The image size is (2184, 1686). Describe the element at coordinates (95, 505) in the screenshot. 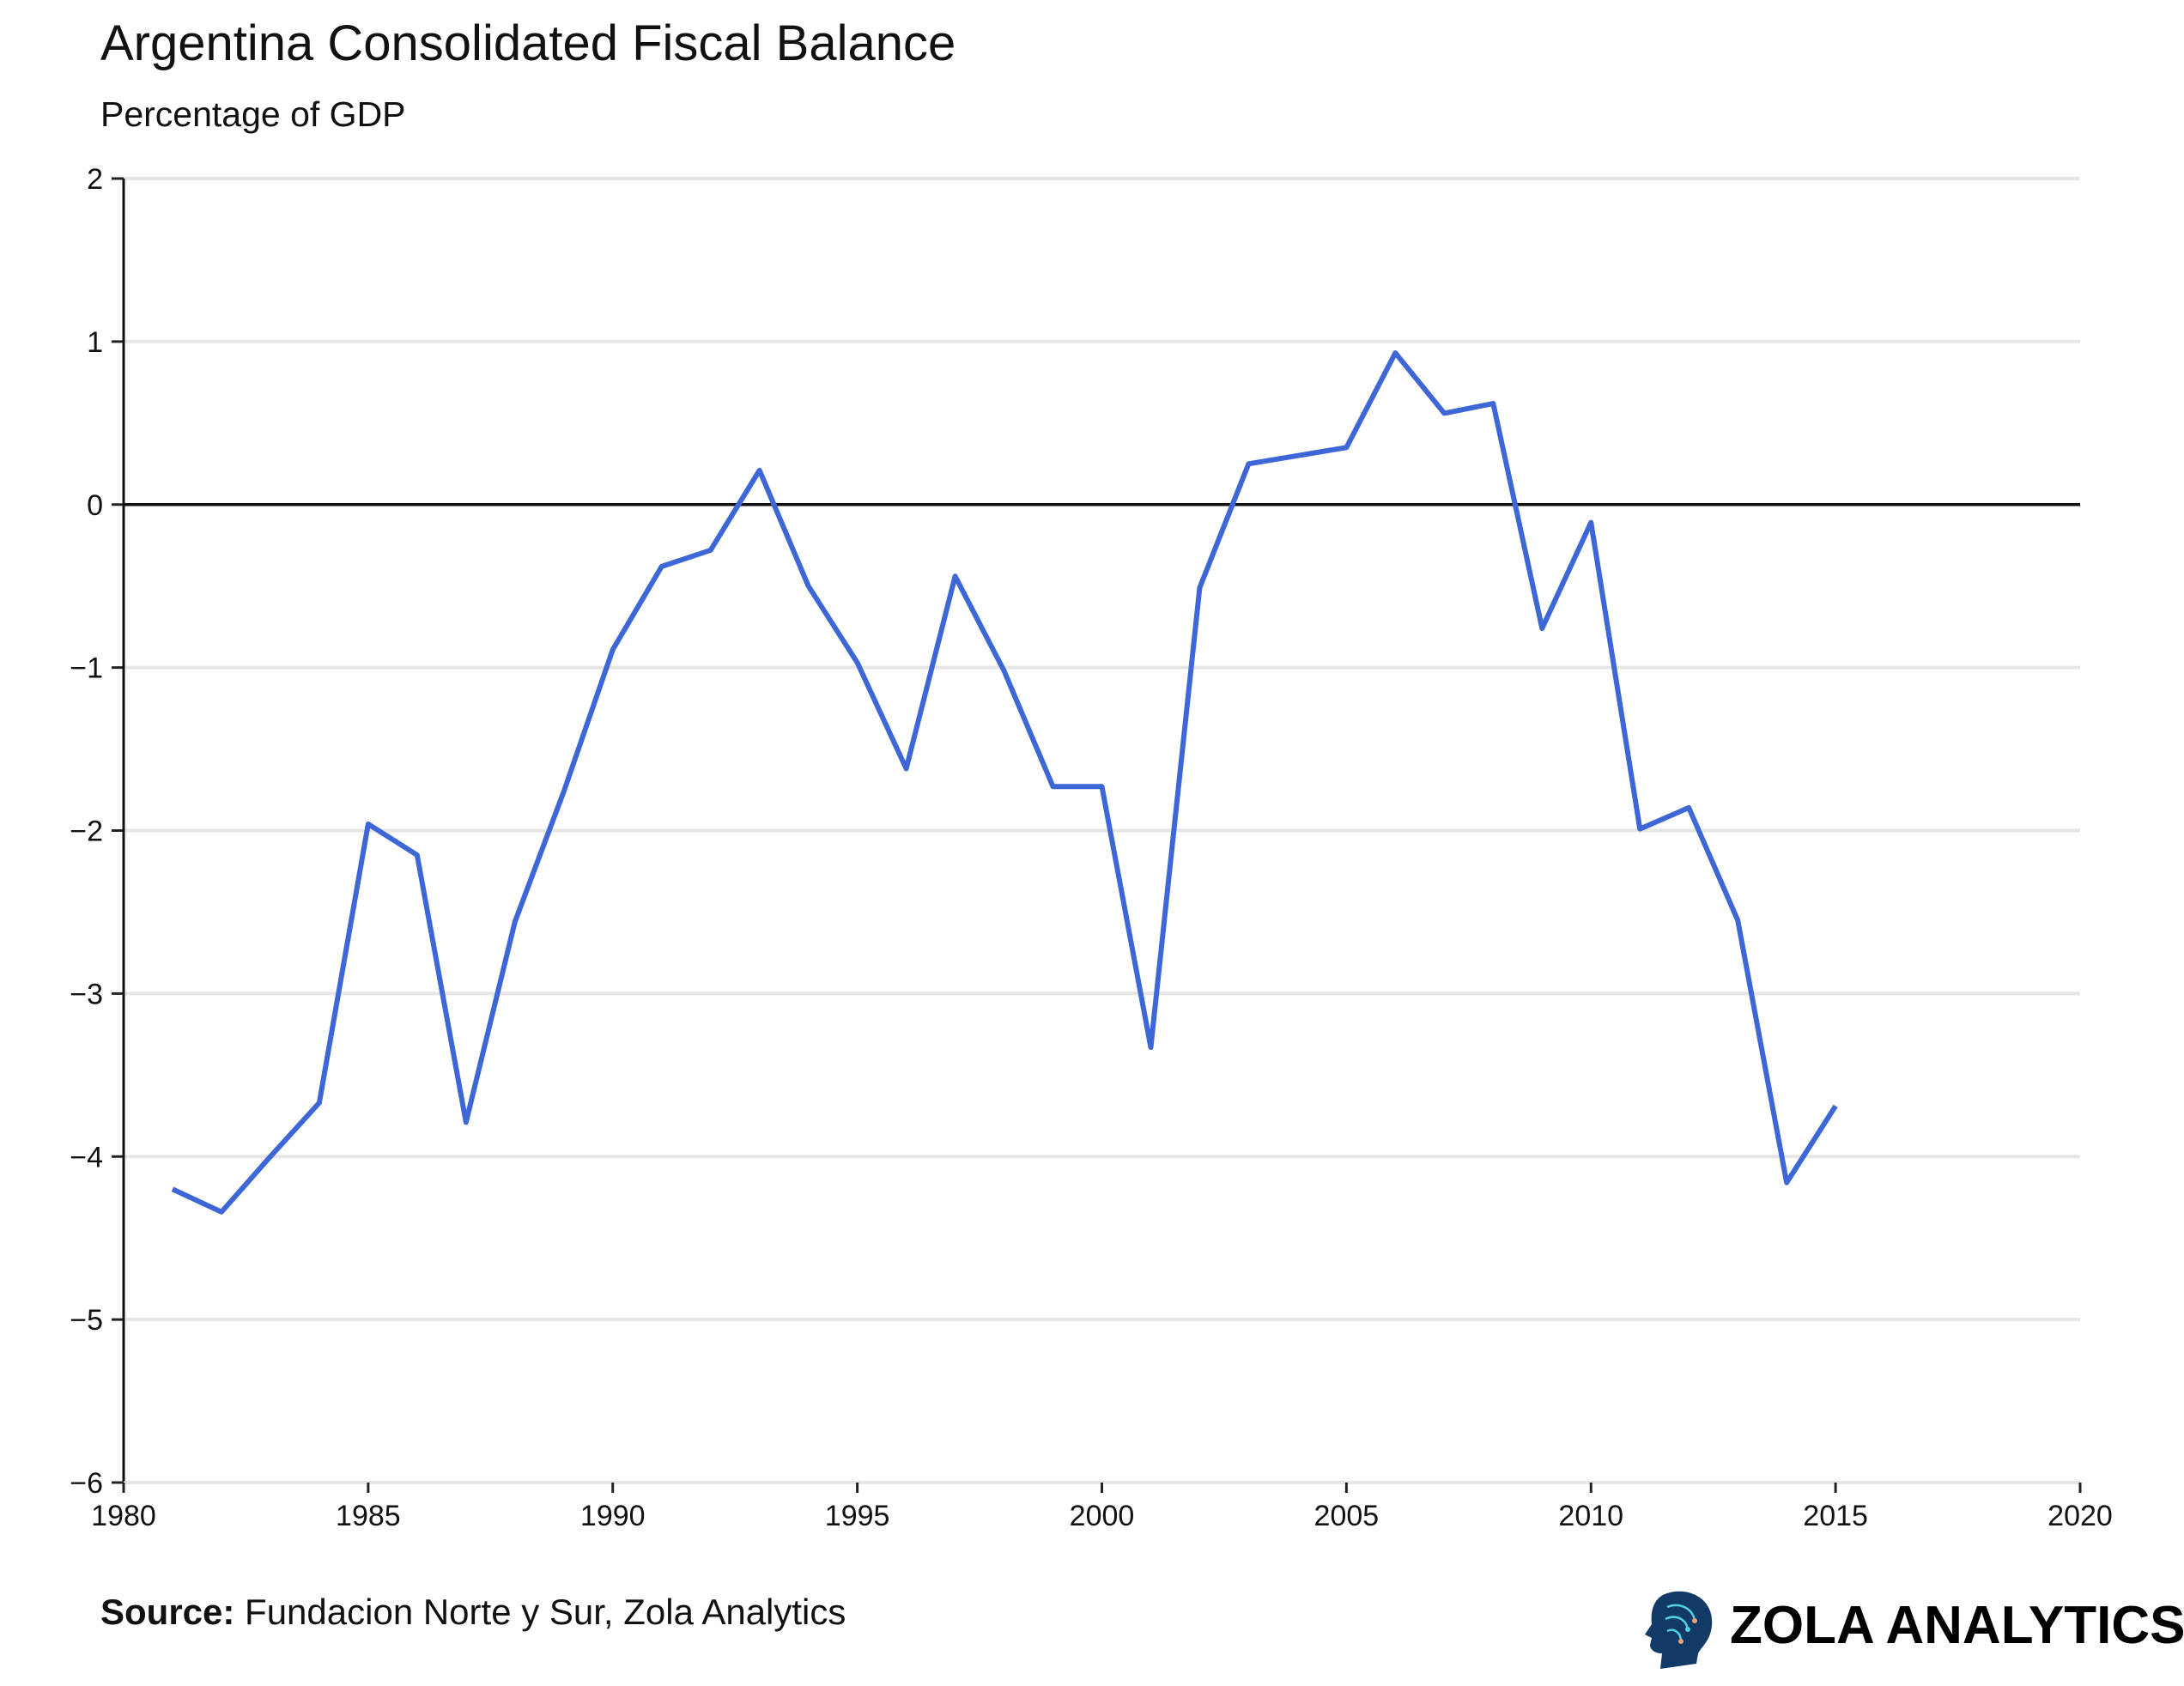

I see `y-tick-label: 0` at that location.